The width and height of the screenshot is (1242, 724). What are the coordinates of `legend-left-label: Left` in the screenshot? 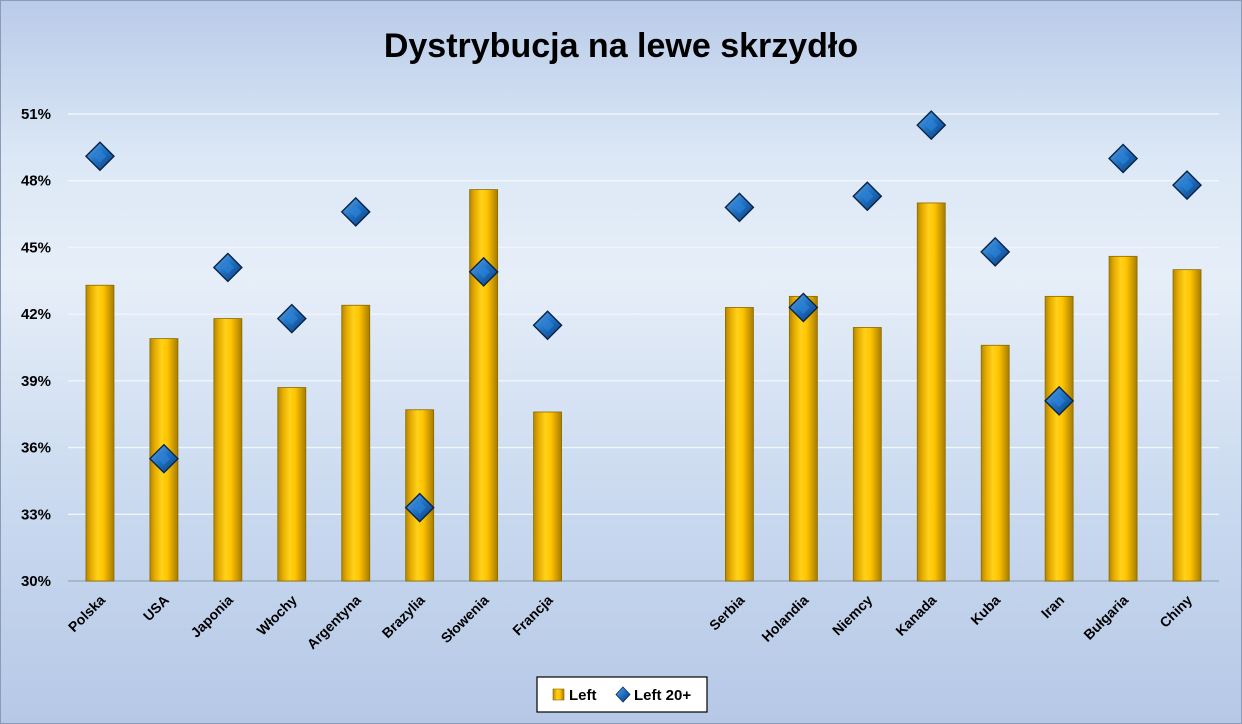 It's located at (583, 695).